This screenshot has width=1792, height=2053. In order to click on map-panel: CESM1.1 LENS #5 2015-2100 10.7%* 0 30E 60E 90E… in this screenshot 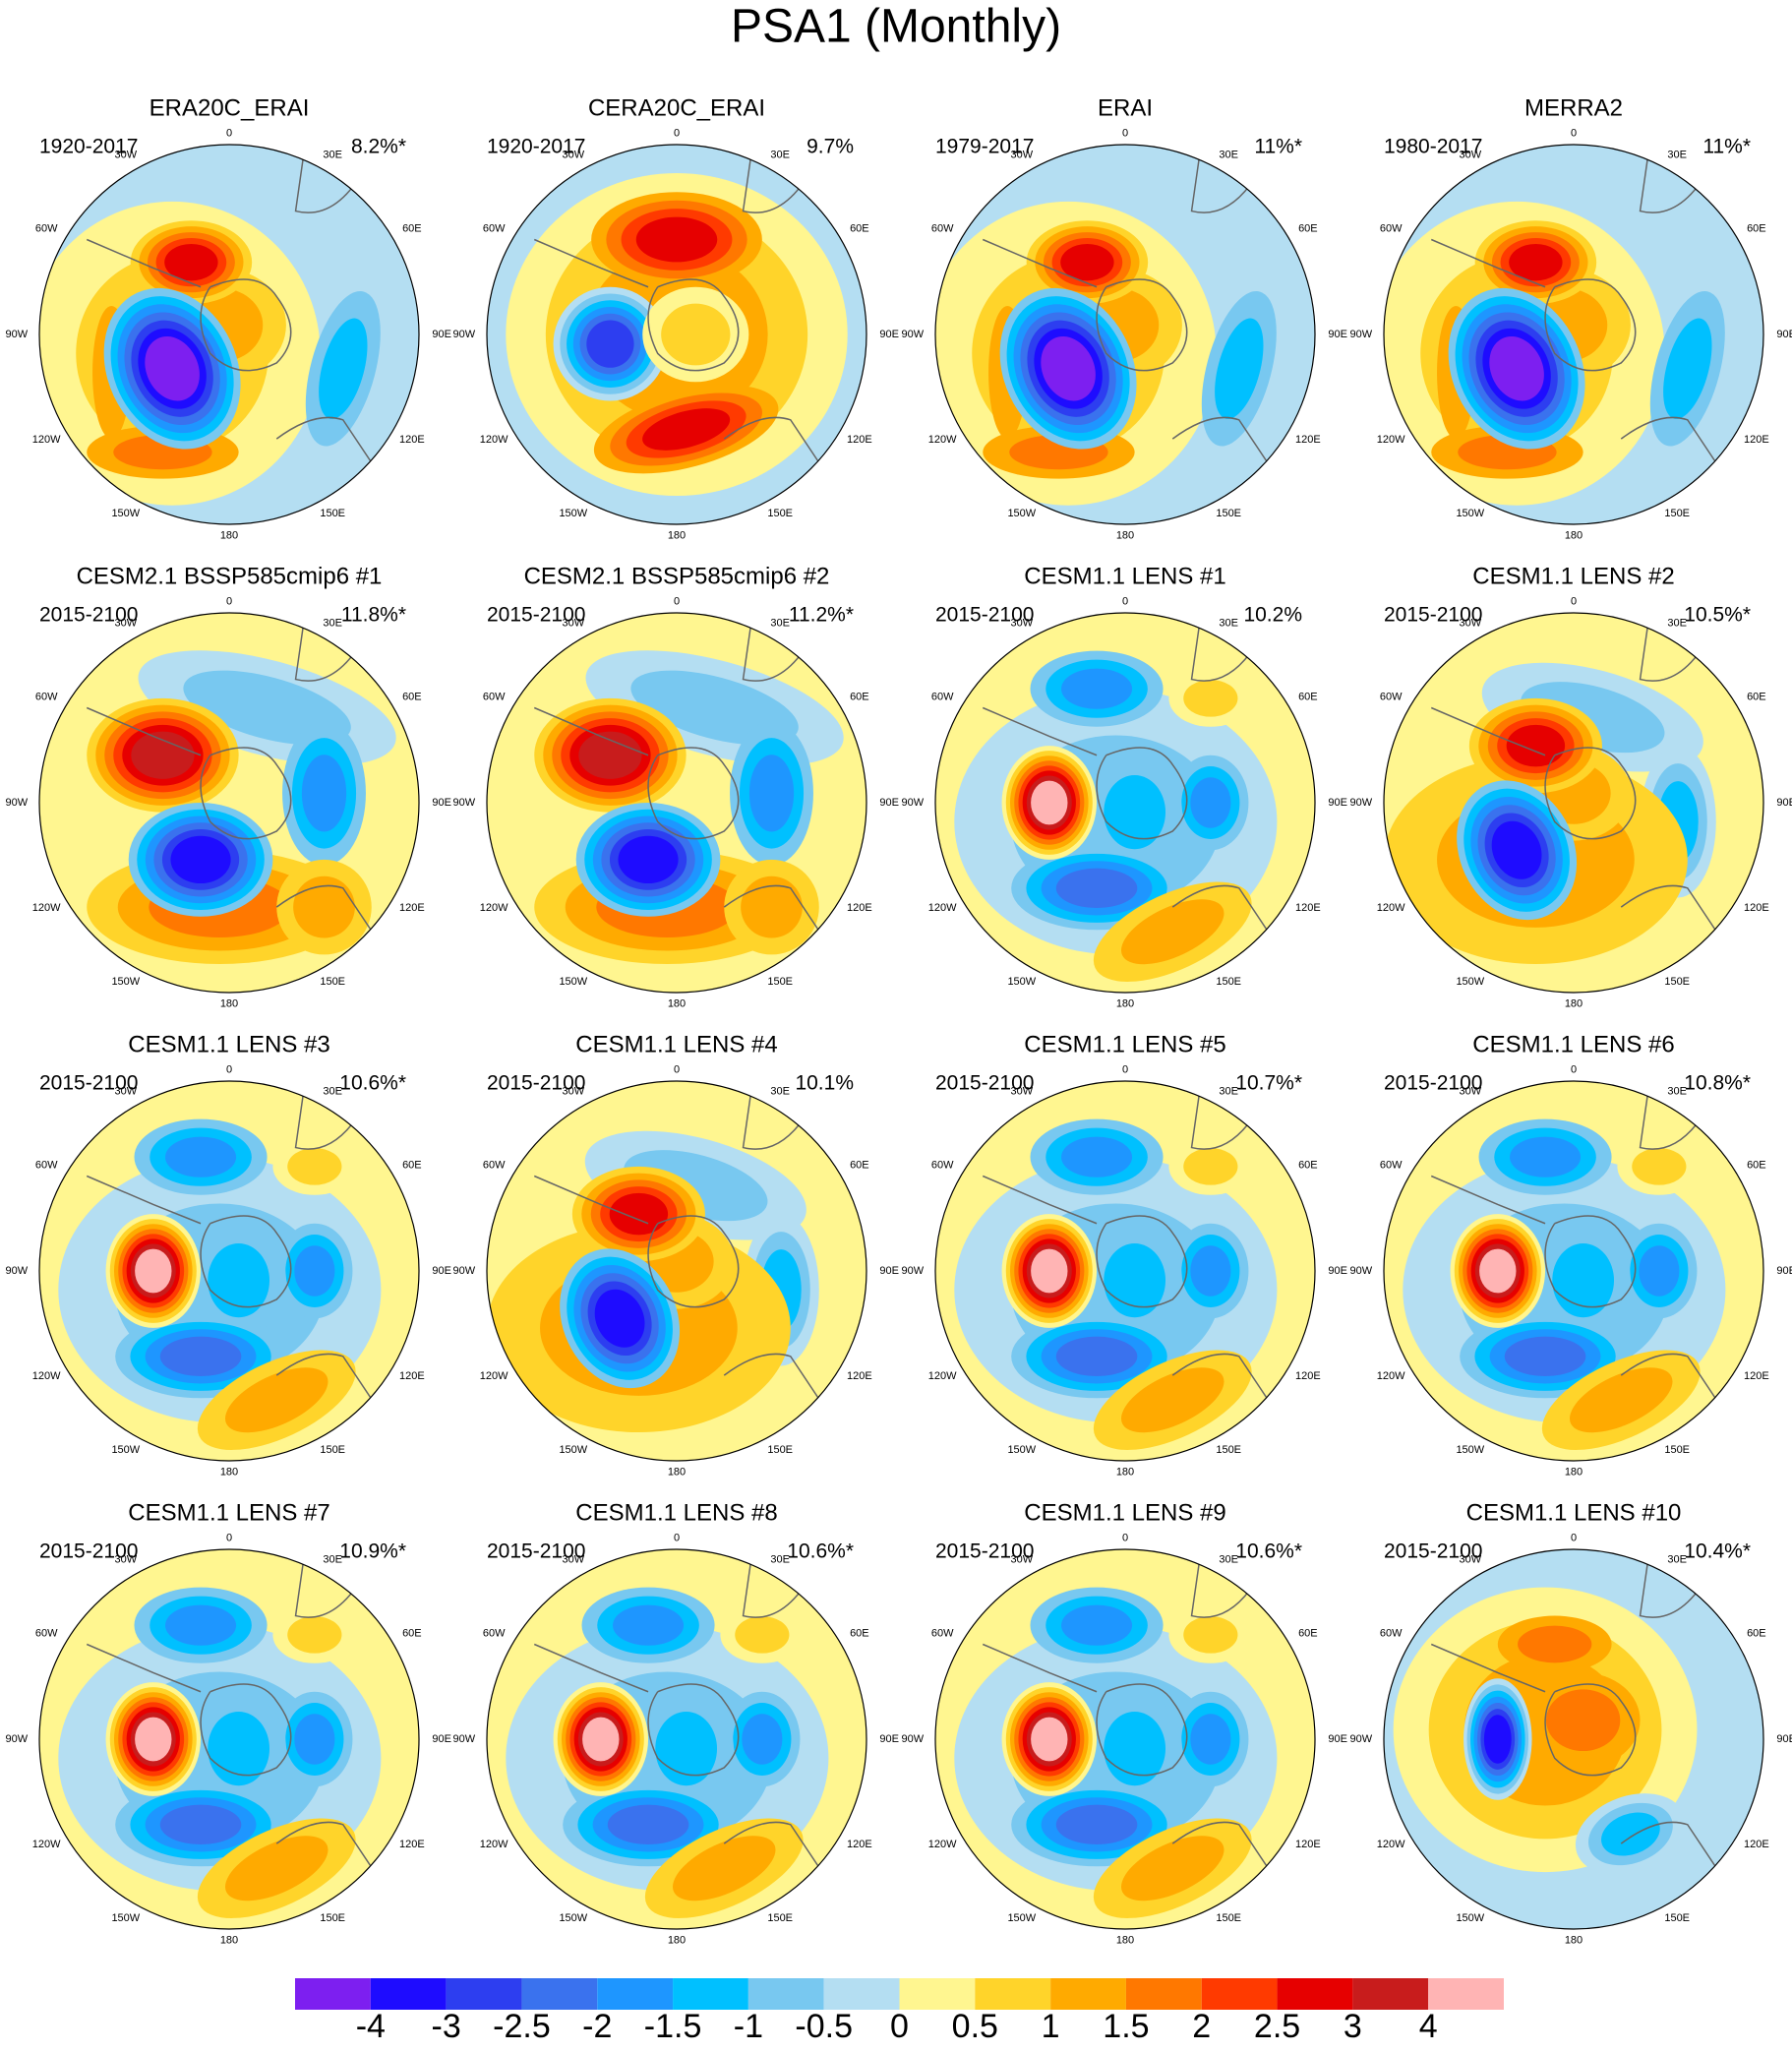, I will do `click(1124, 1254)`.